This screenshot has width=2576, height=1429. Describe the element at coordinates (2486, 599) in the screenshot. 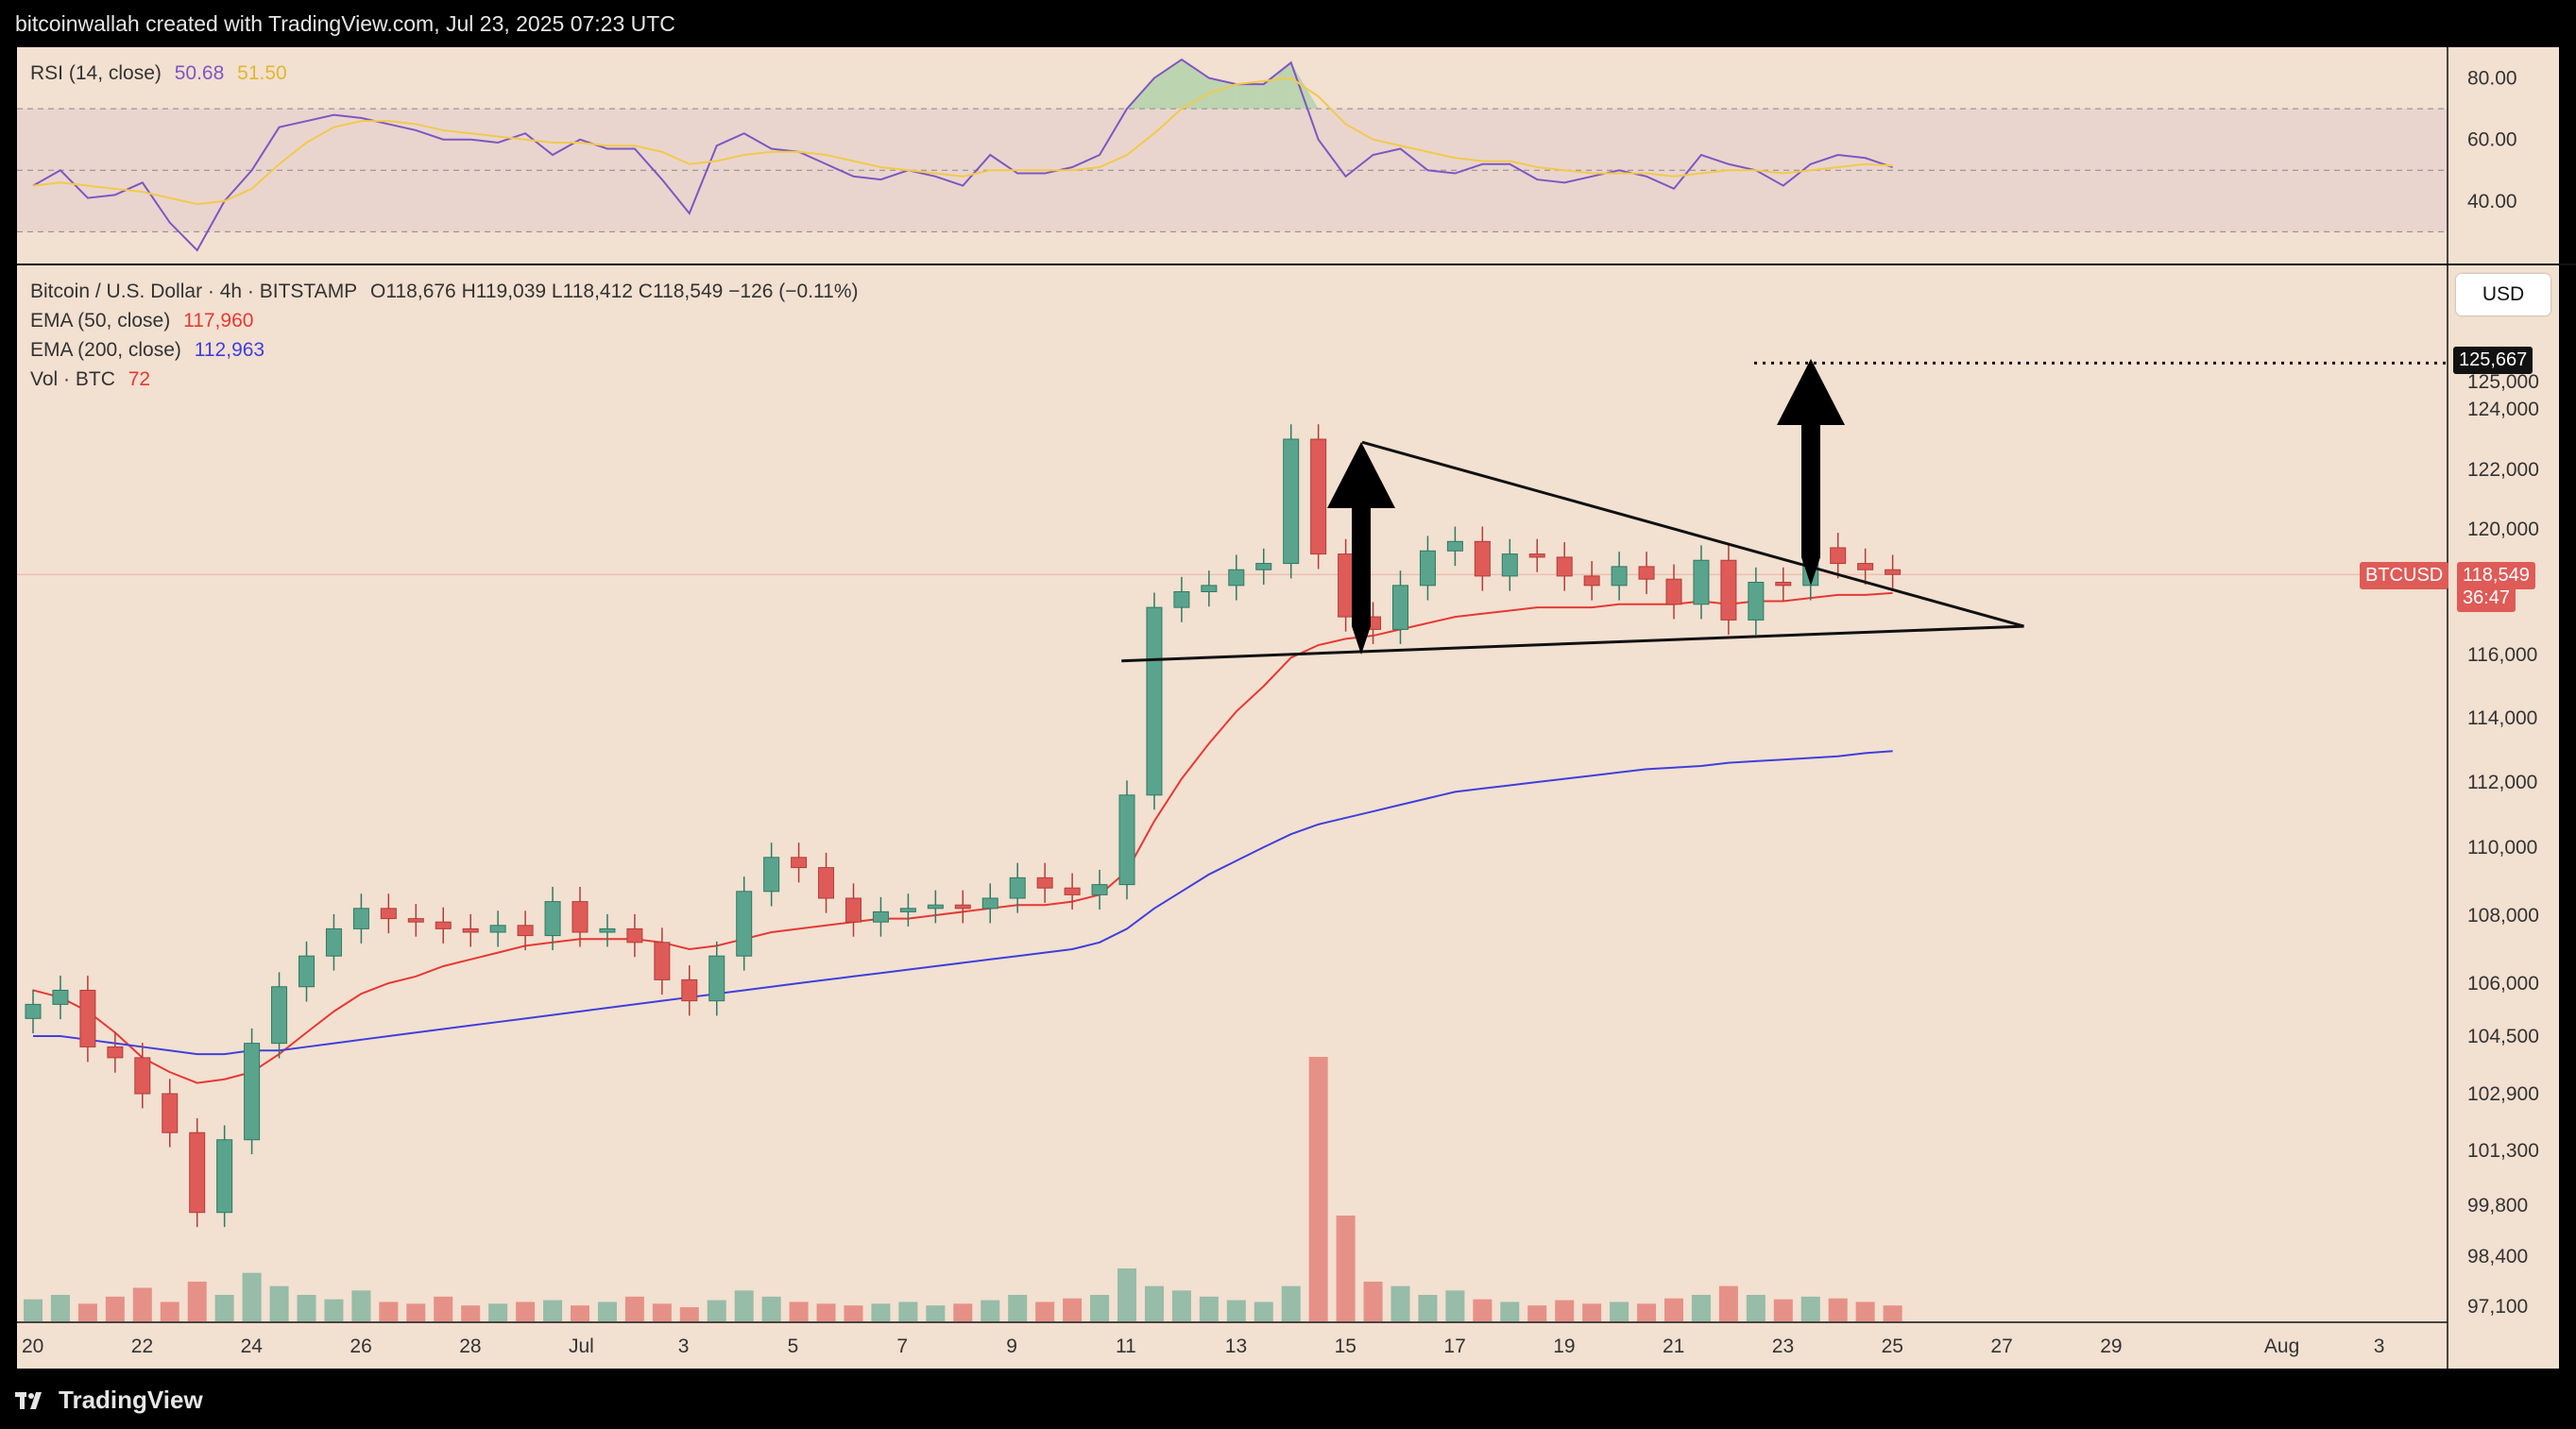

I see `countdown-tag: 36:47` at that location.